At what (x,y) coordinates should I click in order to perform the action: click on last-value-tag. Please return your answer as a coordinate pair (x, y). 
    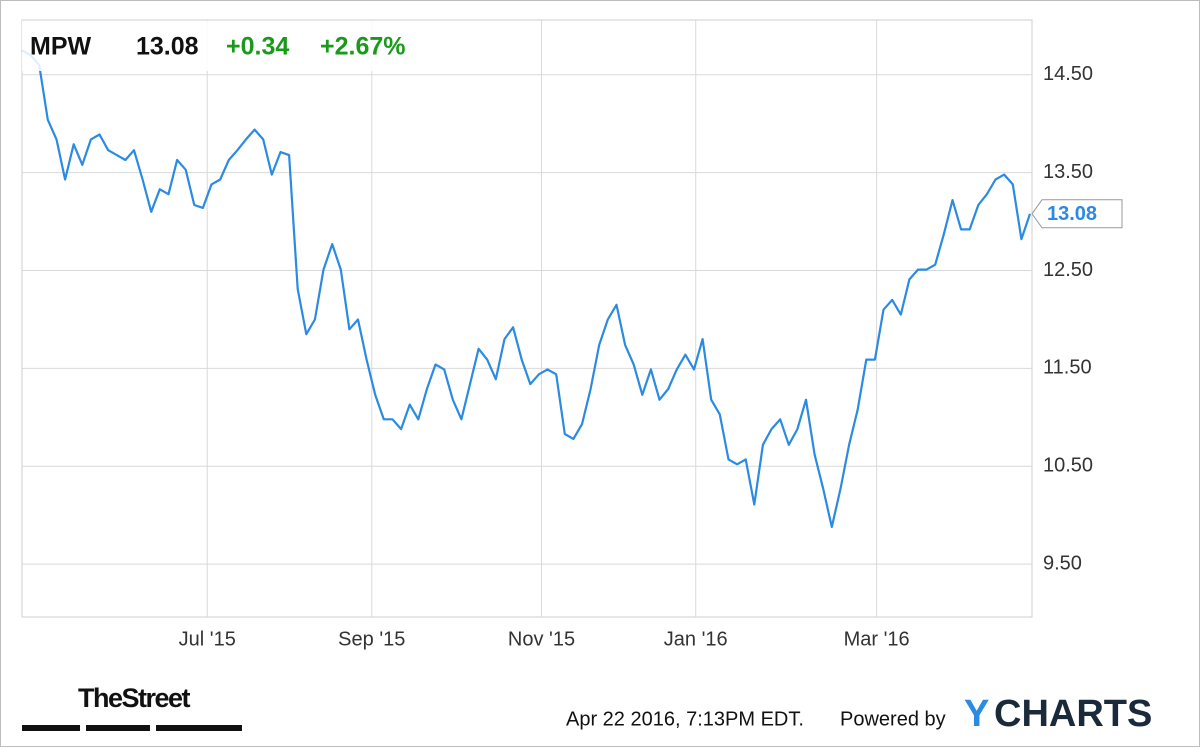
    Looking at the image, I should click on (1077, 214).